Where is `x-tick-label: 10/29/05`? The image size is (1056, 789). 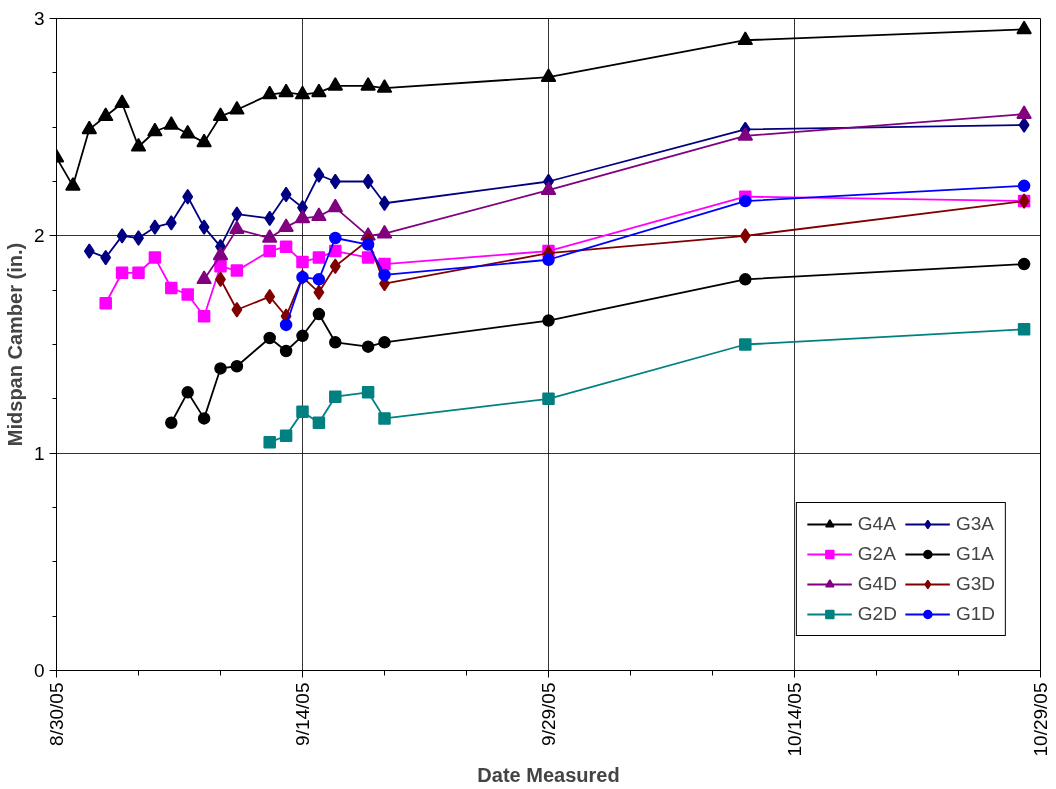 x-tick-label: 10/29/05 is located at coordinates (1040, 719).